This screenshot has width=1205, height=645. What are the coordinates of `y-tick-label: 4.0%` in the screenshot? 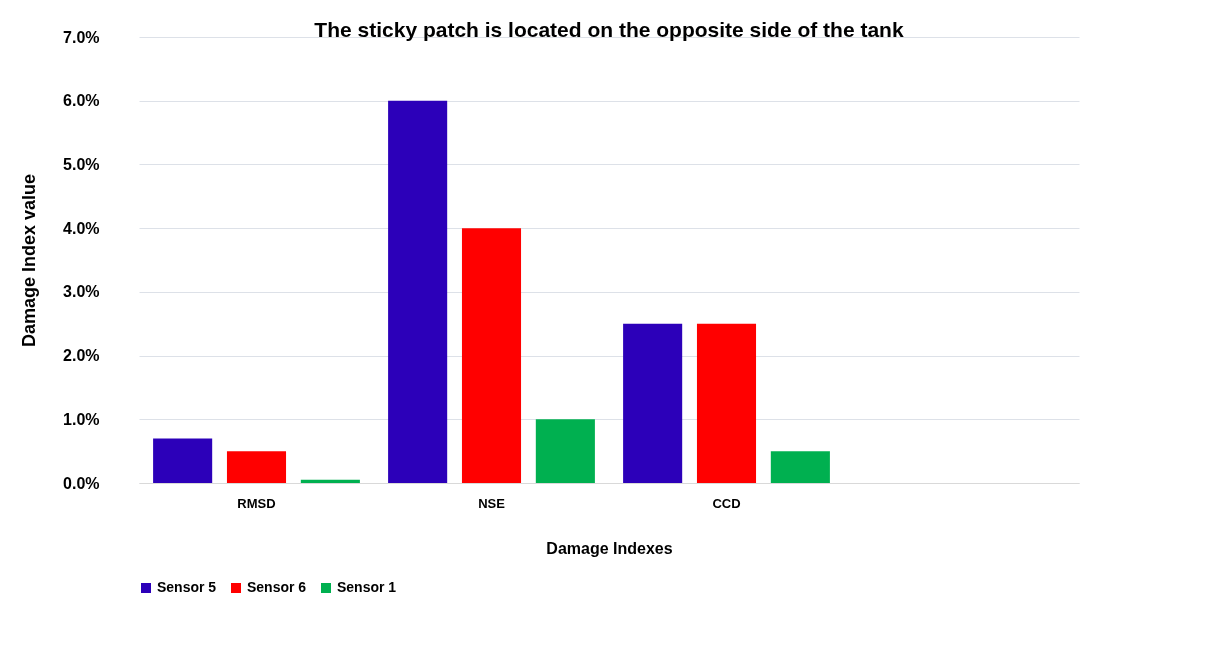 It's located at (81, 228).